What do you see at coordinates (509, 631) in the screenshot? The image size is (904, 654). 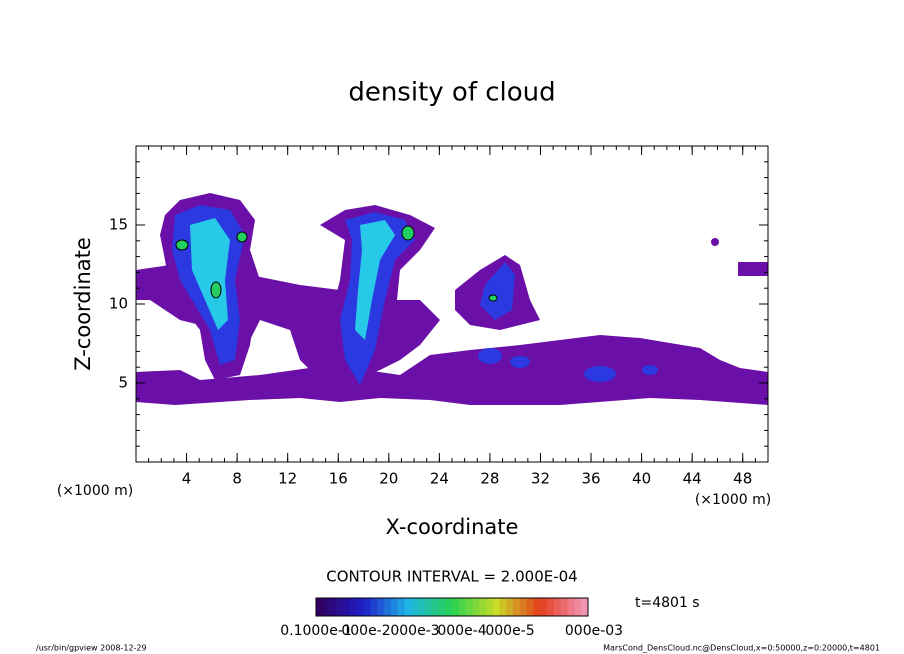 I see `colorbar-label: 000e-5` at bounding box center [509, 631].